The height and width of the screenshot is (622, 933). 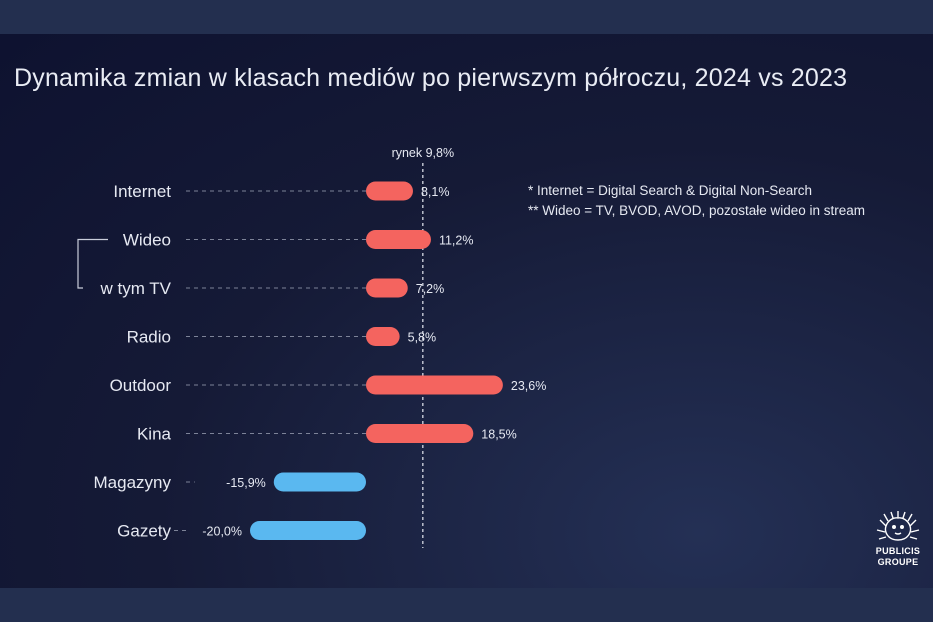 I want to click on category-label: Gazety, so click(x=144, y=531).